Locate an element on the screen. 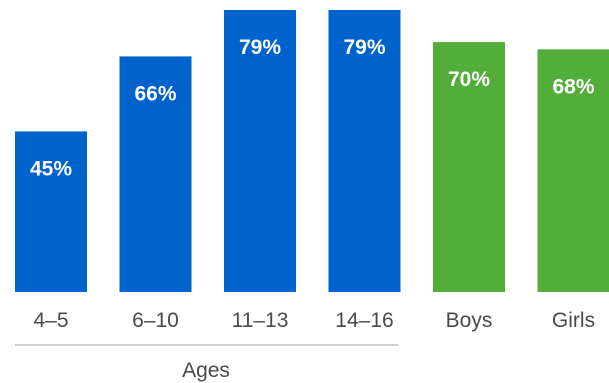  ages-group-label: Ages is located at coordinates (206, 370).